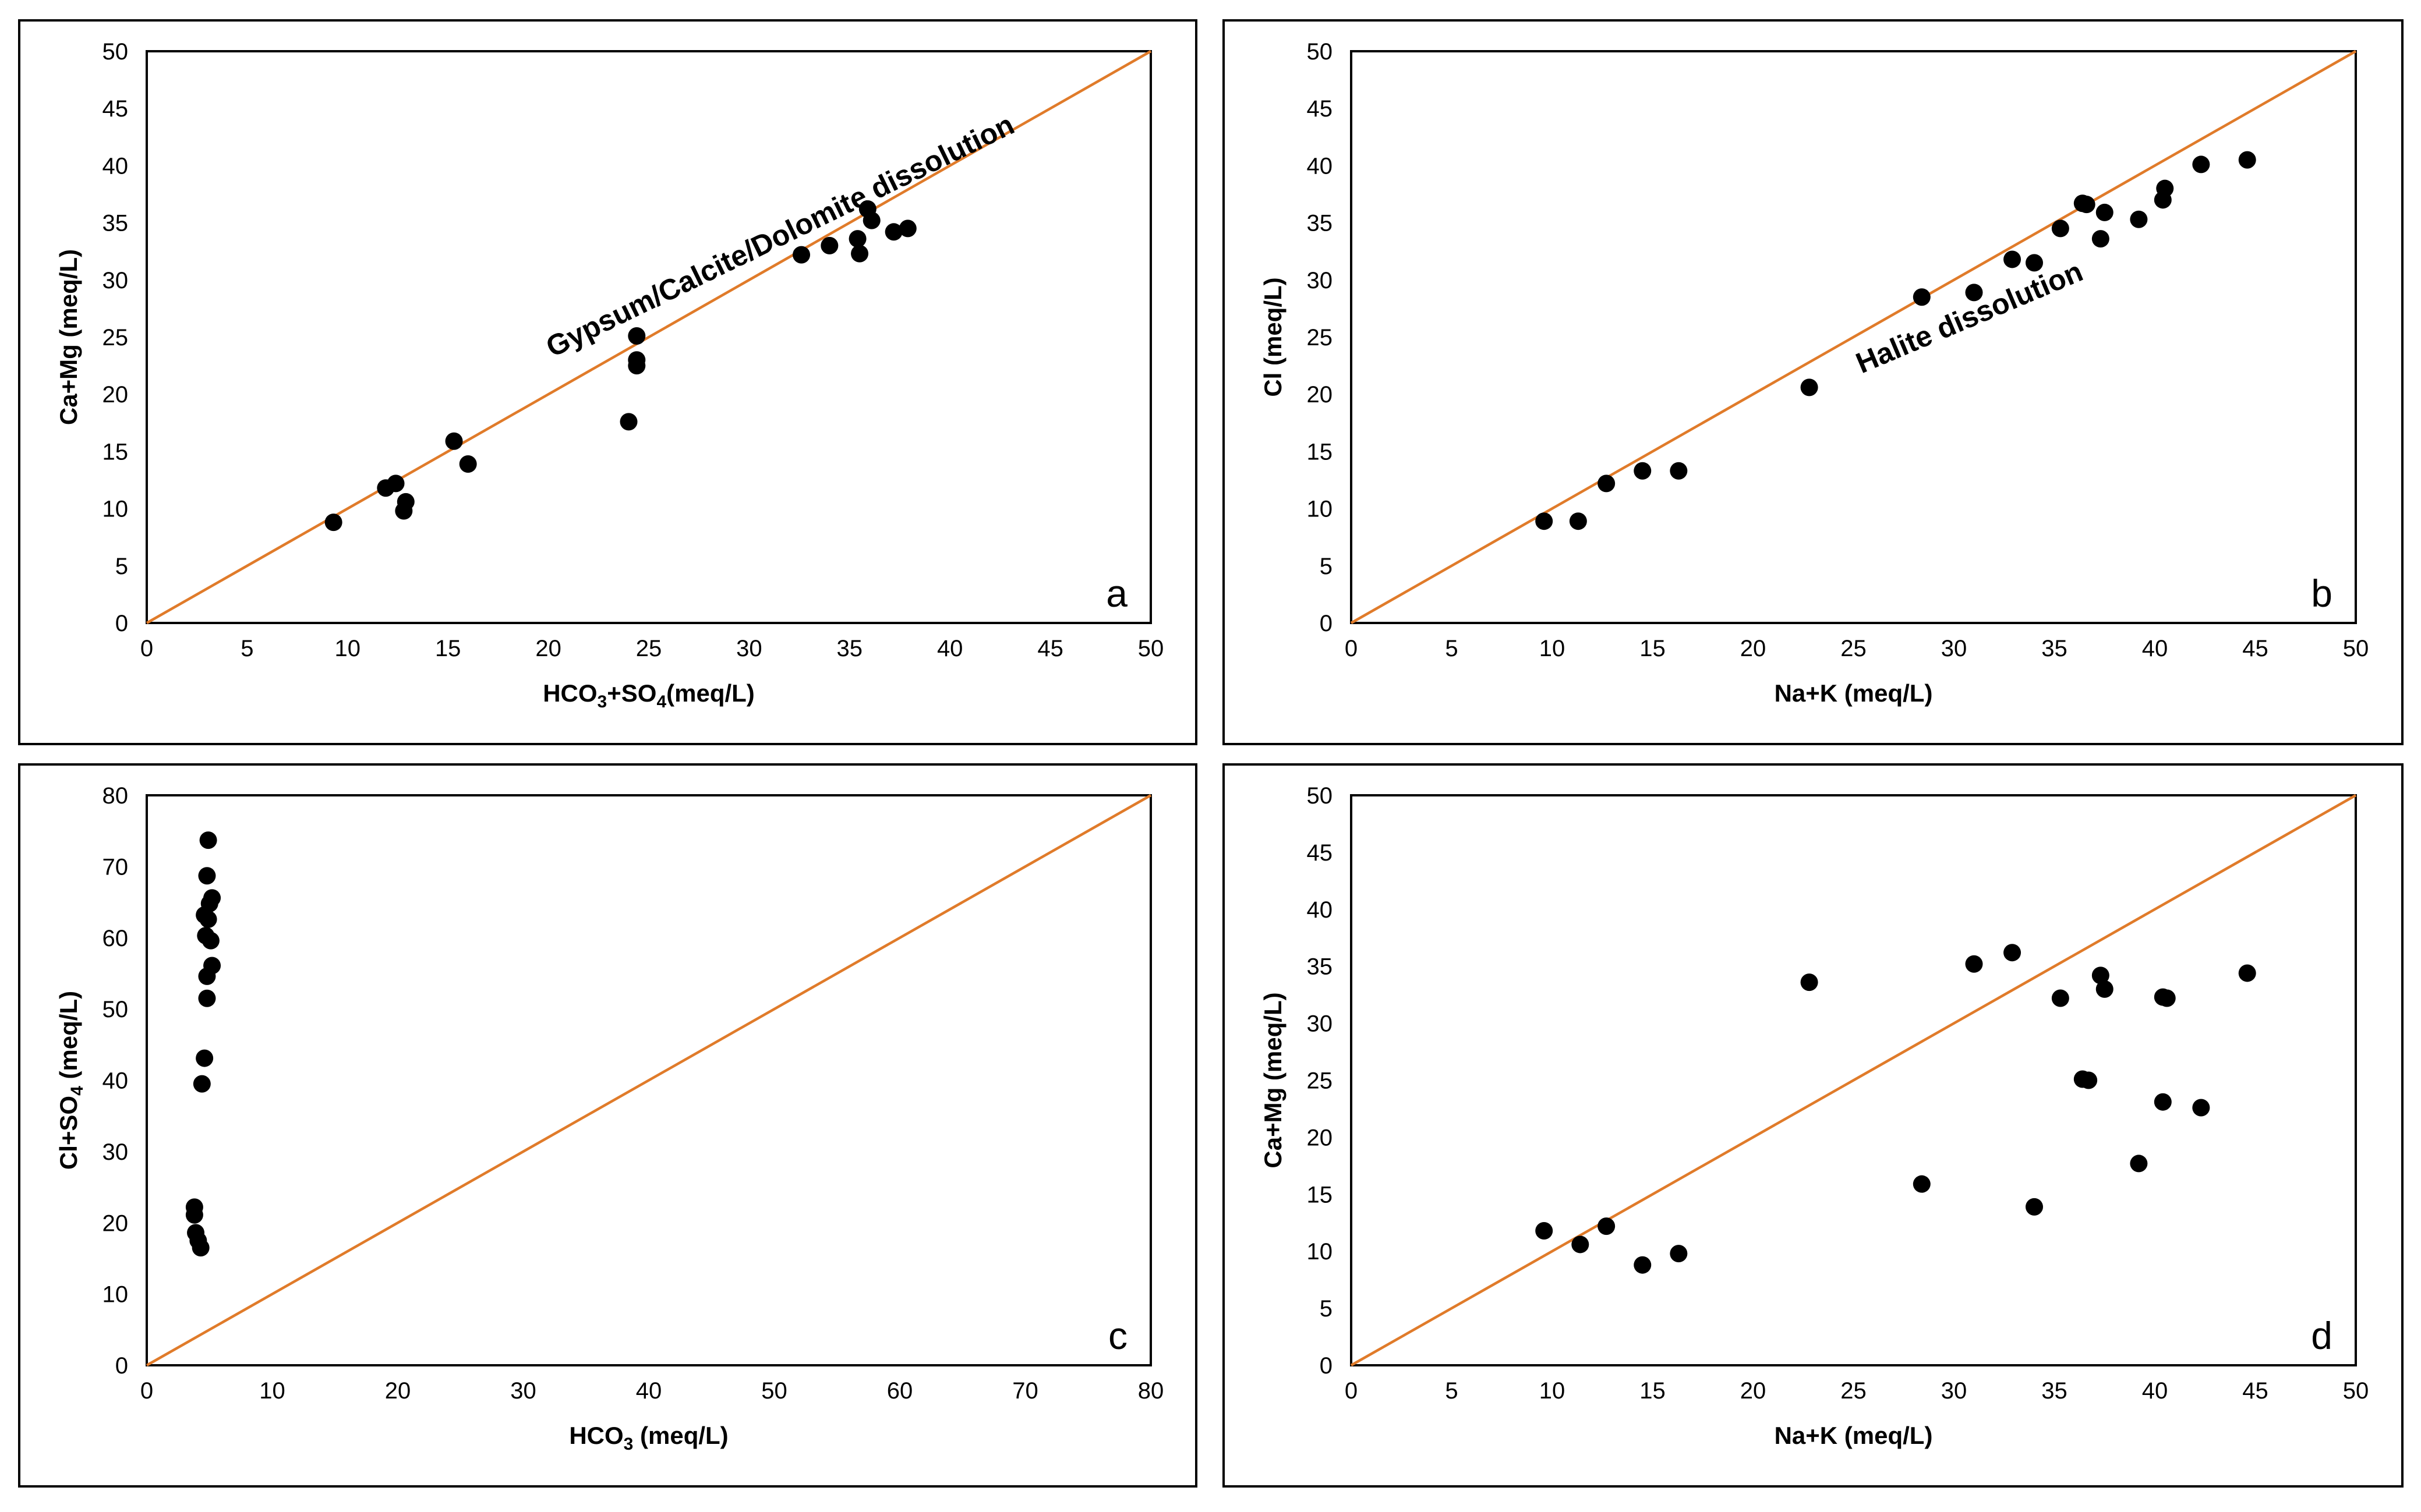 This screenshot has height=1512, width=2421. Describe the element at coordinates (1118, 1335) in the screenshot. I see `panel-letter: c` at that location.